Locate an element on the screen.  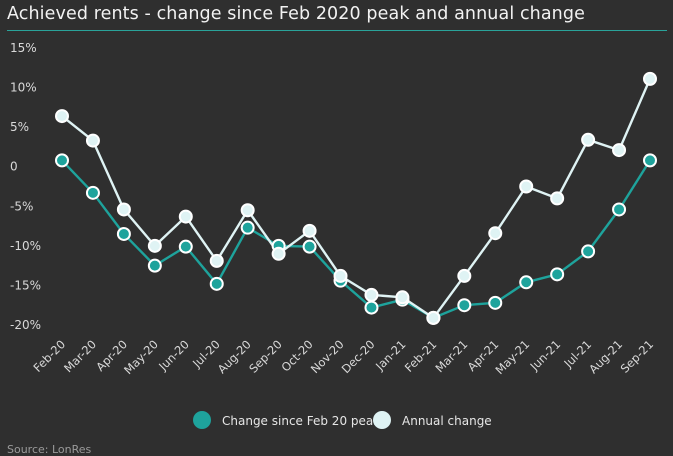
x-tick-label: Mar-21 is located at coordinates (451, 356).